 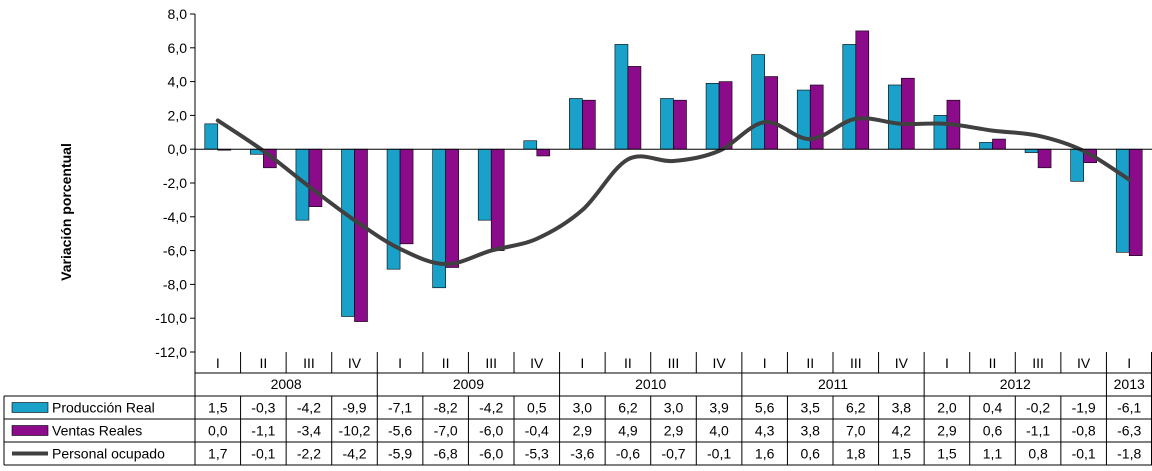 What do you see at coordinates (673, 454) in the screenshot?
I see `table-cell-value: -0,7` at bounding box center [673, 454].